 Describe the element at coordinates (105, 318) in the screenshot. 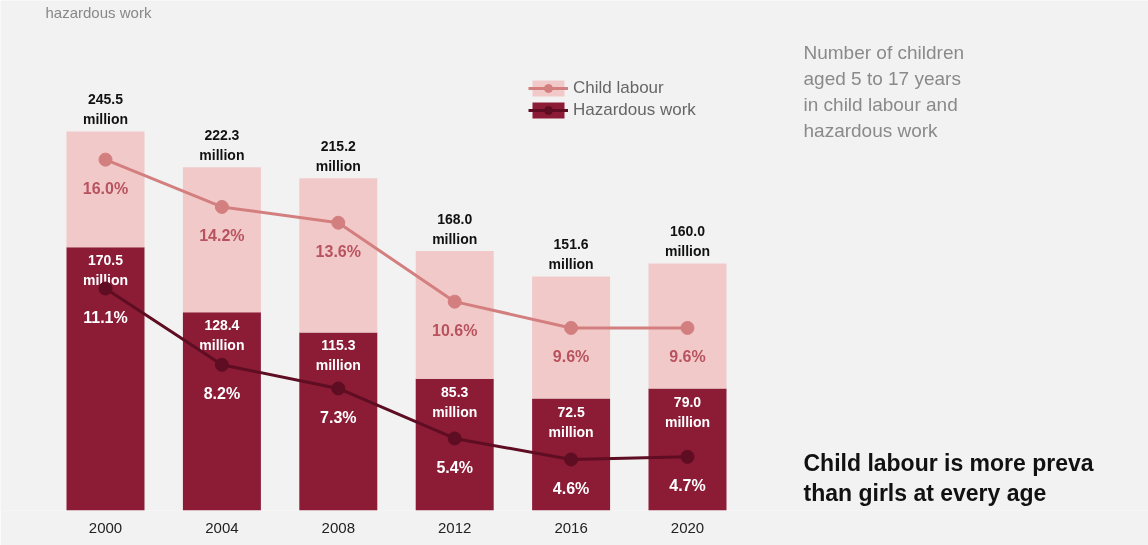

I see `data-label: 11.1%` at that location.